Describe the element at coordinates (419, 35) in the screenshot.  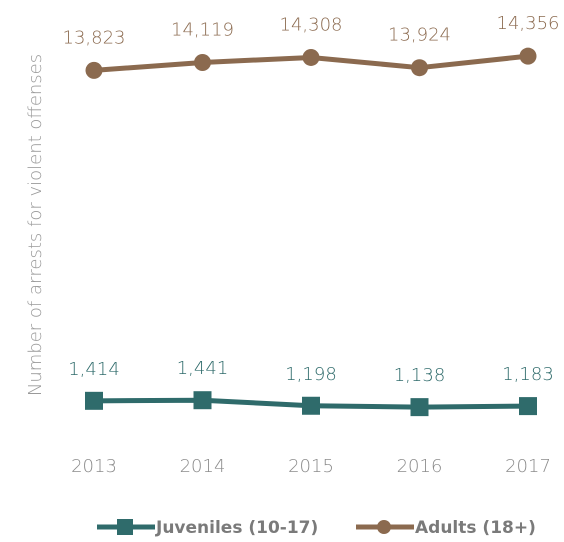
I see `data-label: 13,924` at that location.